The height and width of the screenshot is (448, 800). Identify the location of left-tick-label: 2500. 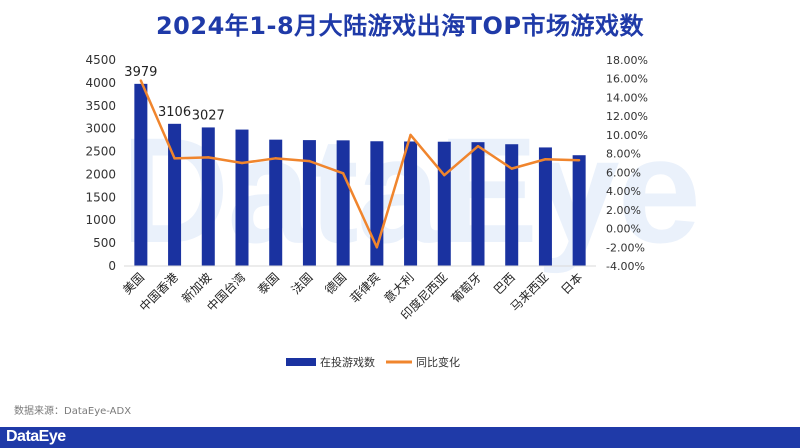
(100, 152).